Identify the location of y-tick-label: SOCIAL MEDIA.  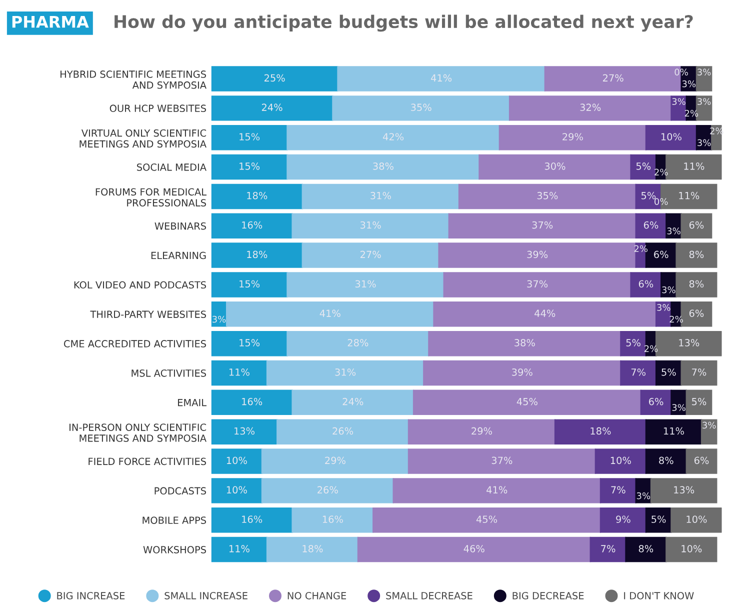
(171, 167).